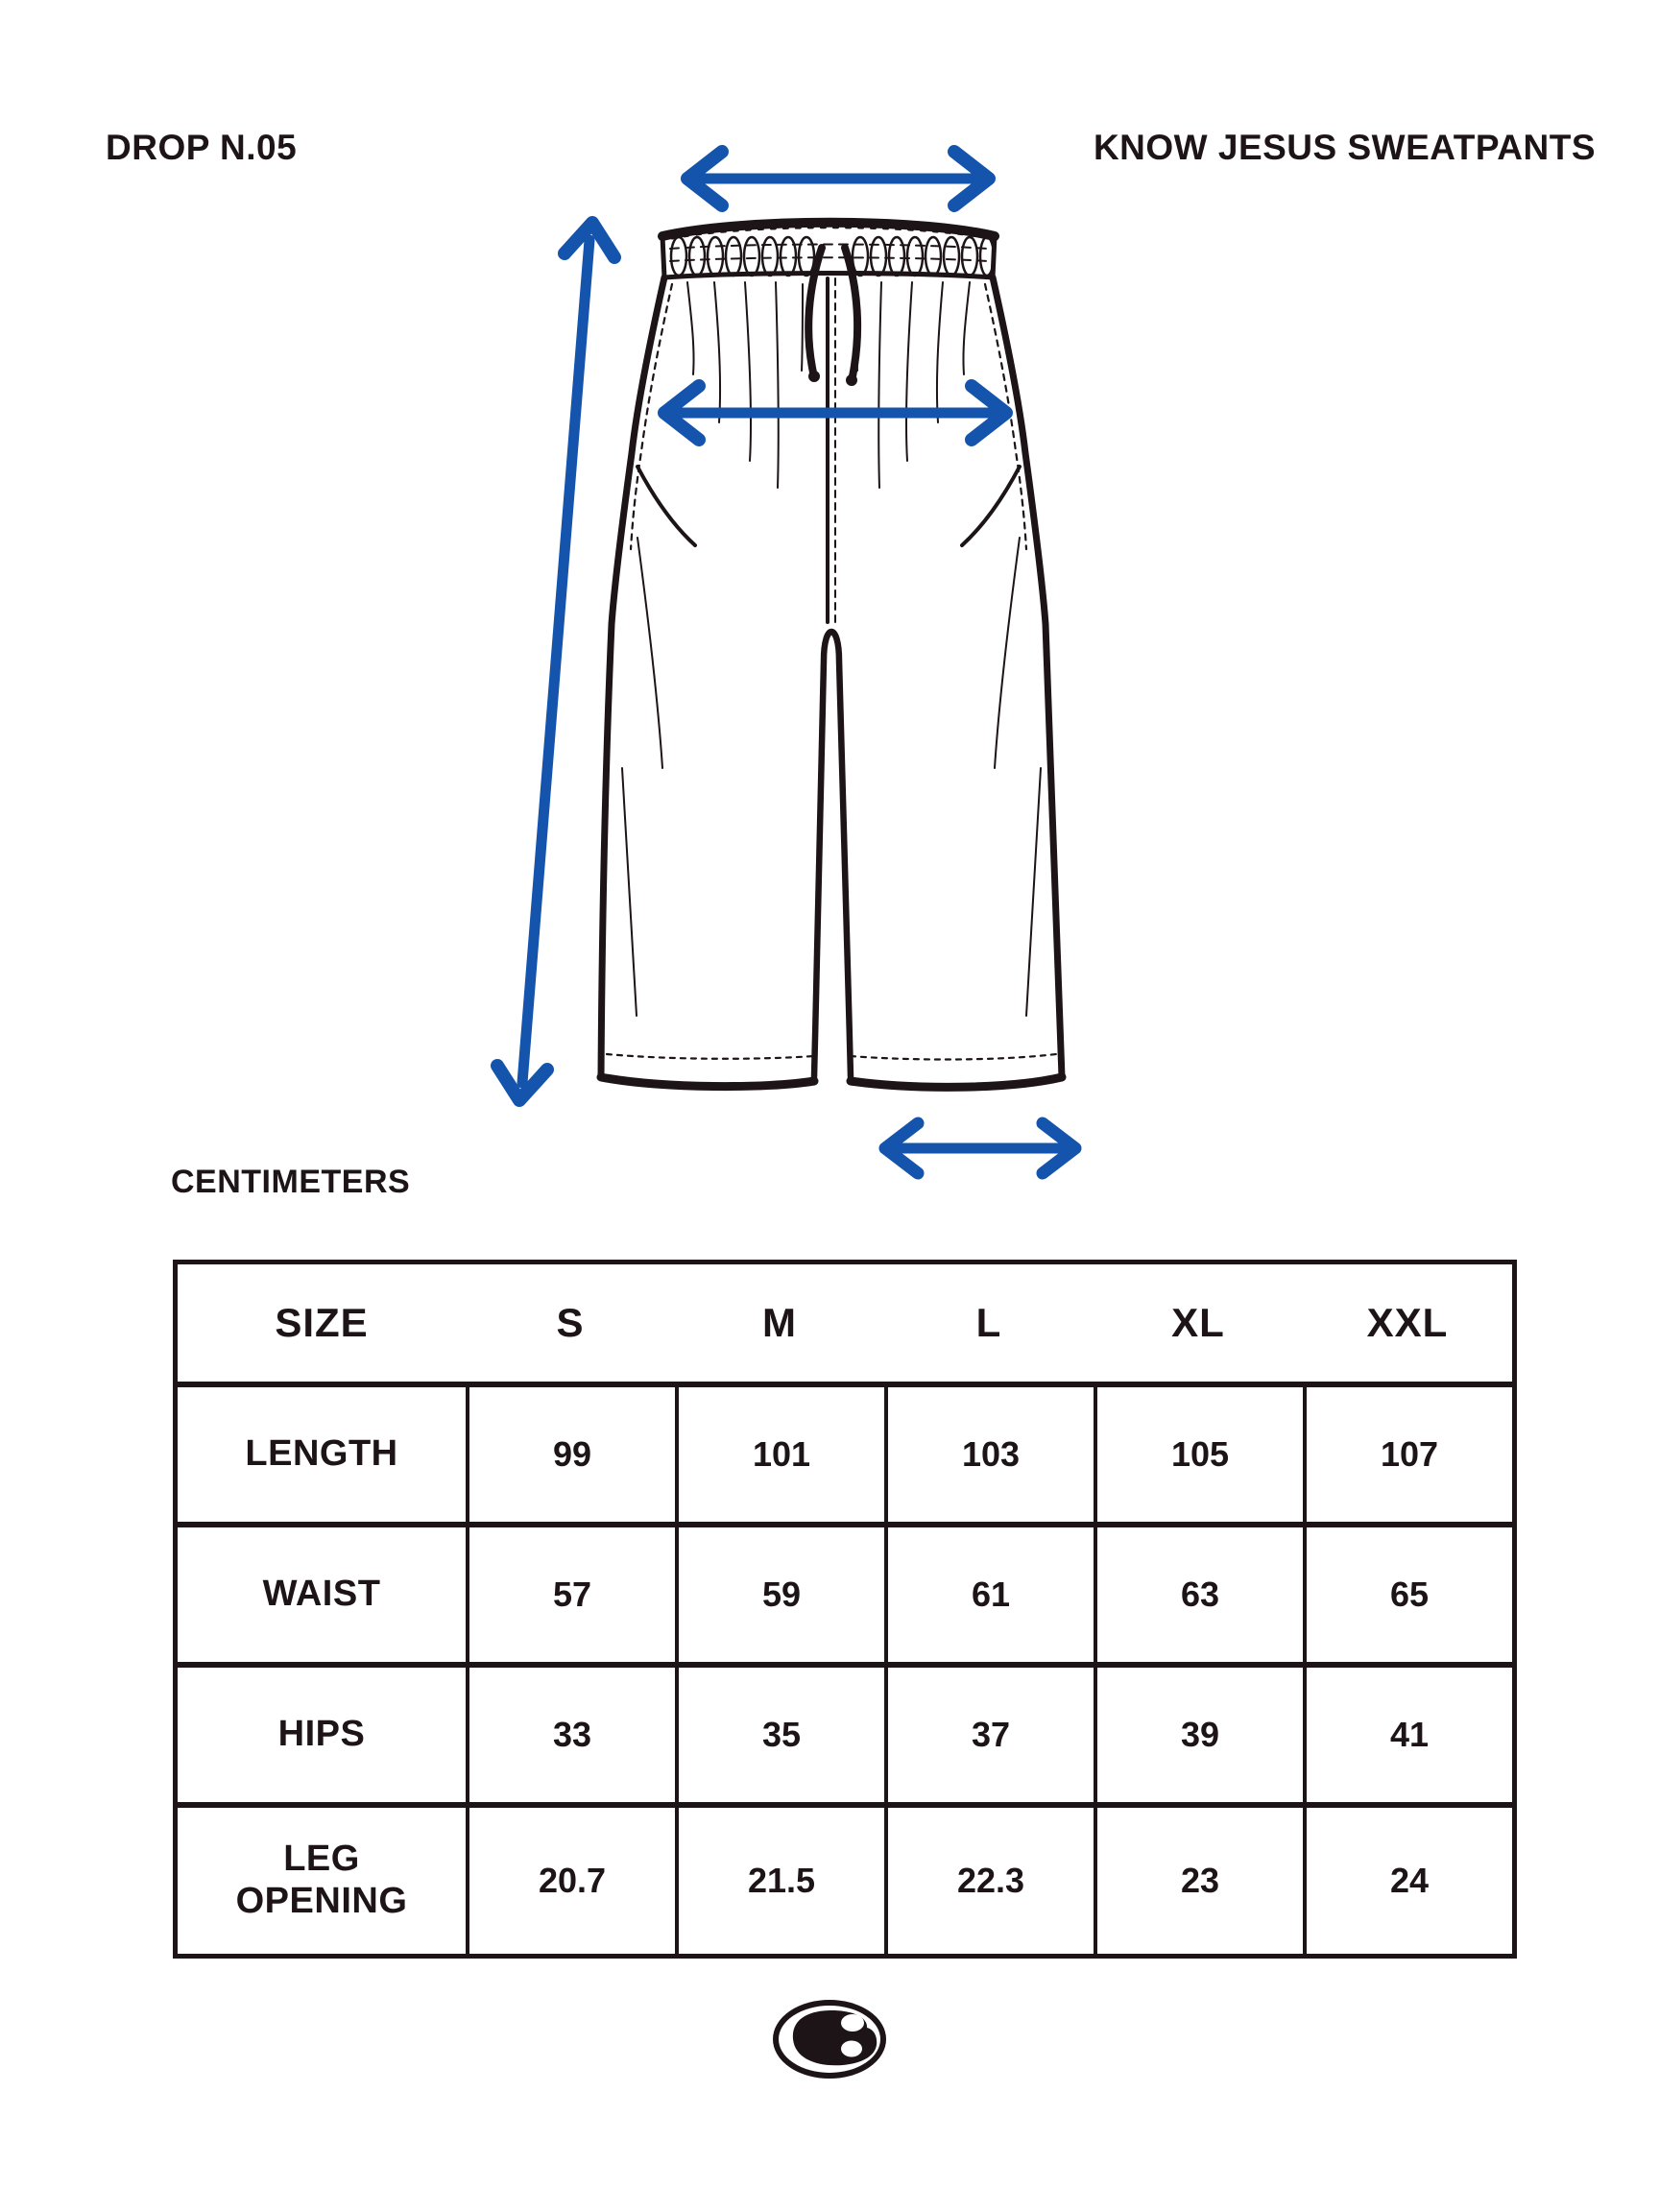  Describe the element at coordinates (1407, 1881) in the screenshot. I see `value-cell: 24` at that location.